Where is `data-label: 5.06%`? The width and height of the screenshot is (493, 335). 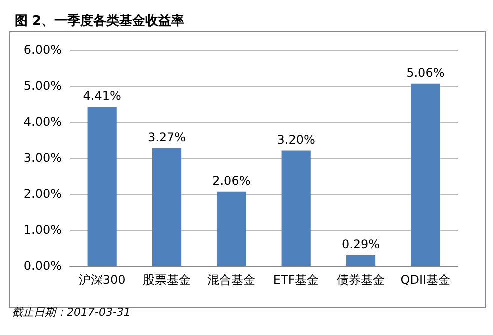 data-label: 5.06% is located at coordinates (425, 73).